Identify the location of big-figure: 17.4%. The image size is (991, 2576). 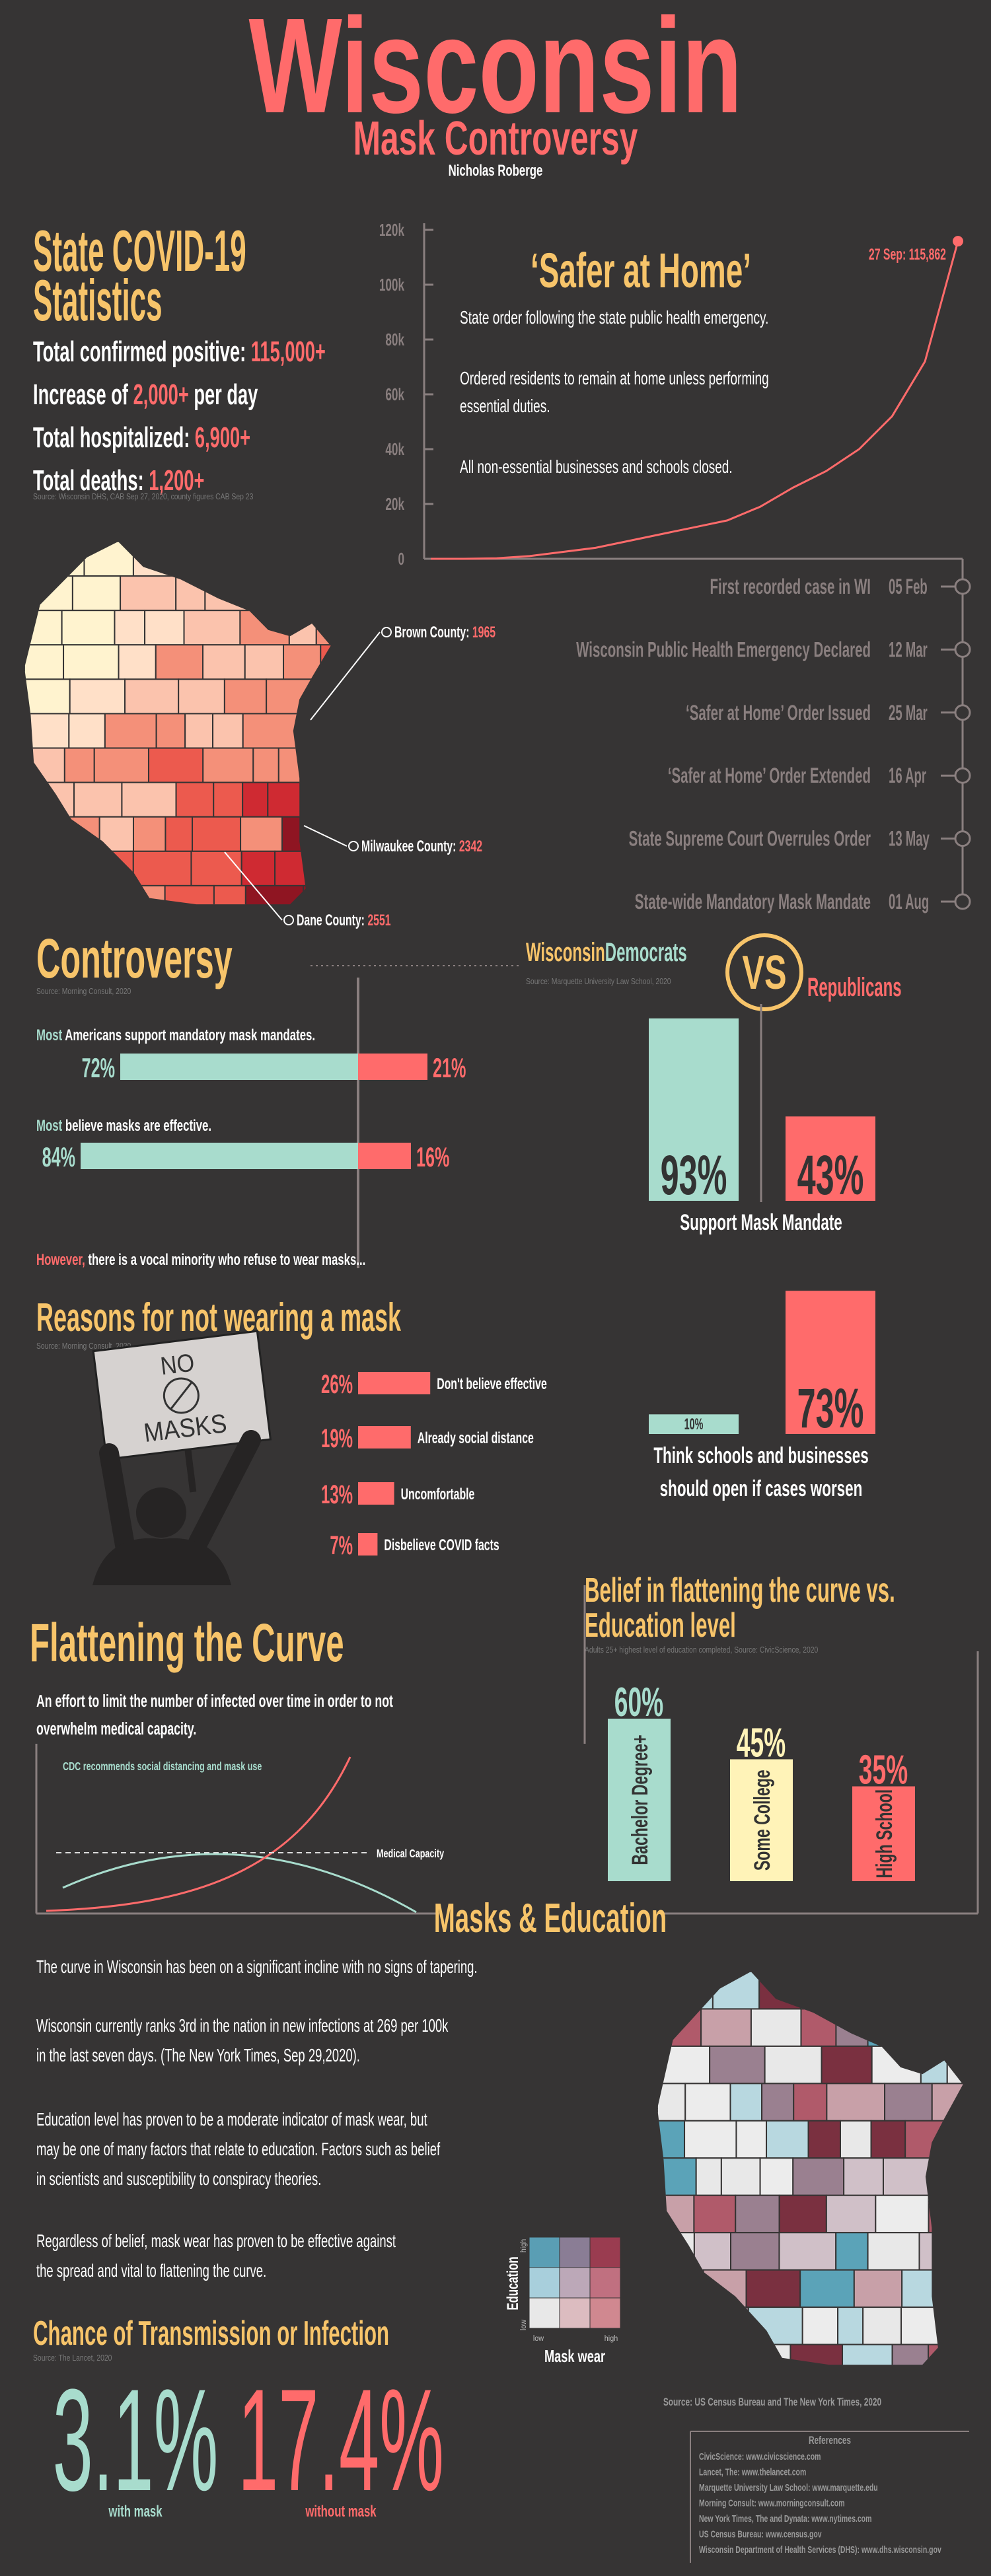
(341, 2440).